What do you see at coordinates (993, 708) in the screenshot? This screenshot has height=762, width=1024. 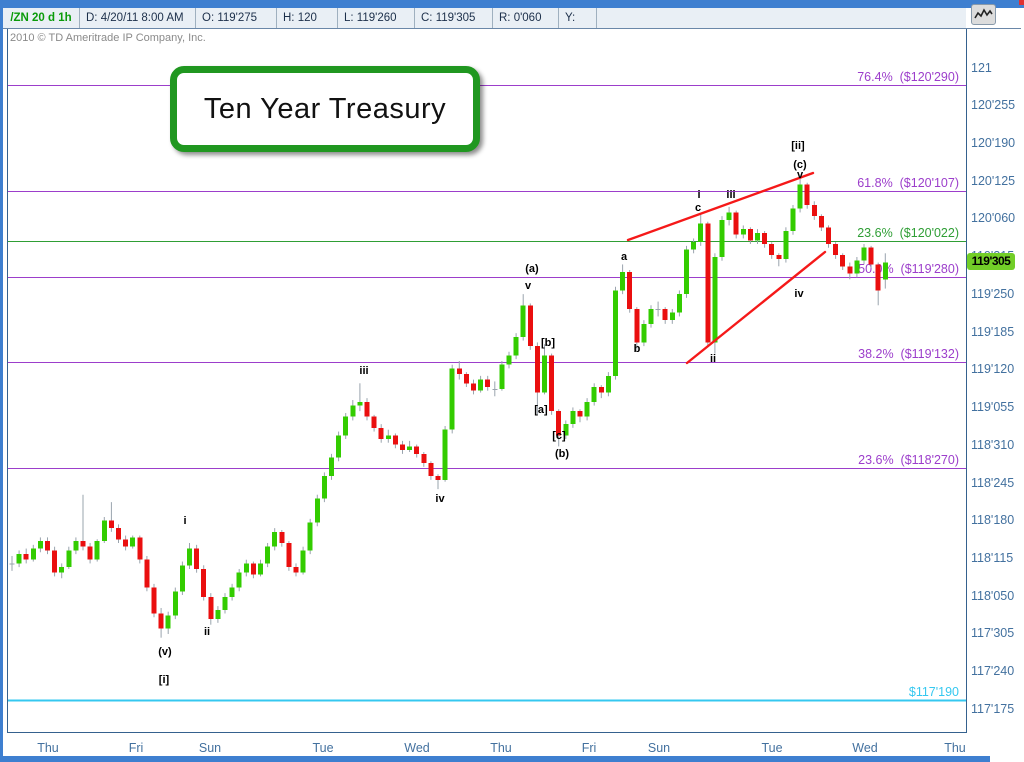 I see `price-axis-label: 117'175` at bounding box center [993, 708].